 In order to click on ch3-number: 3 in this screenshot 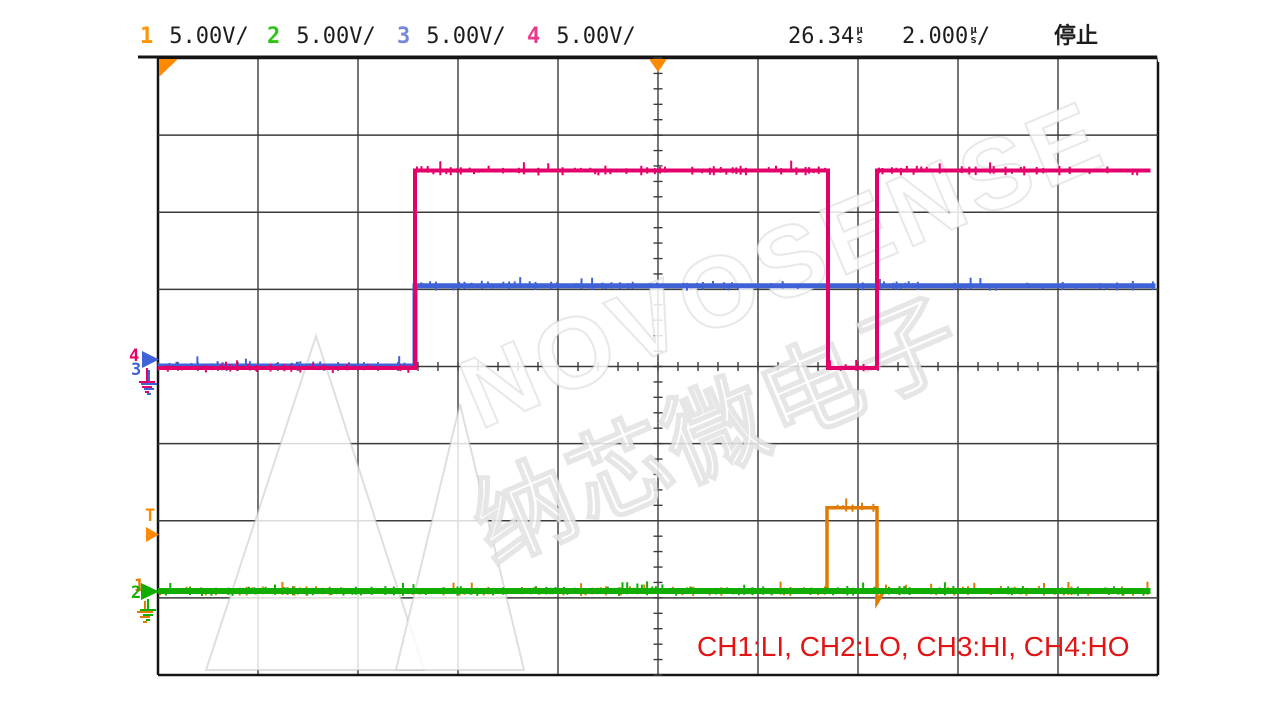, I will do `click(404, 36)`.